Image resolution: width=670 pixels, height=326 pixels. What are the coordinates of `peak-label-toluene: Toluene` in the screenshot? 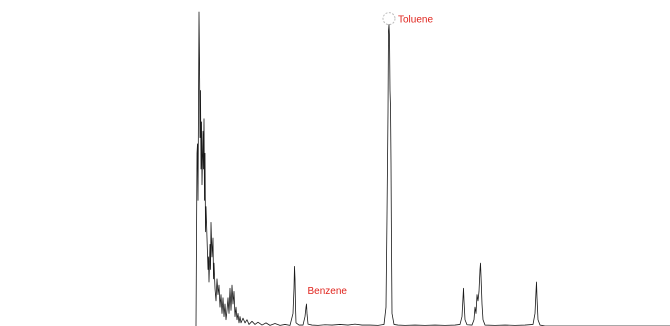 It's located at (415, 20).